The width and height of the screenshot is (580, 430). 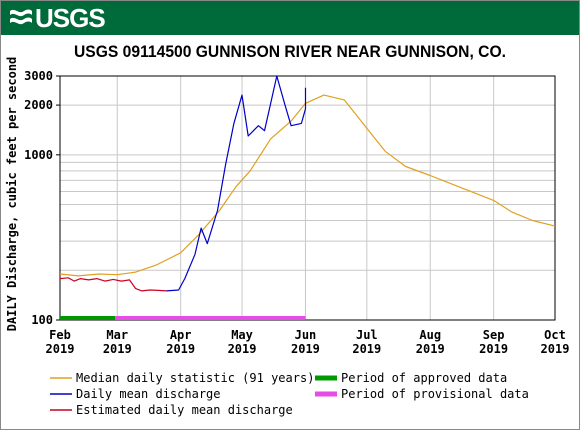 What do you see at coordinates (195, 378) in the screenshot?
I see `legend-label: Median daily statistic (91 years)` at bounding box center [195, 378].